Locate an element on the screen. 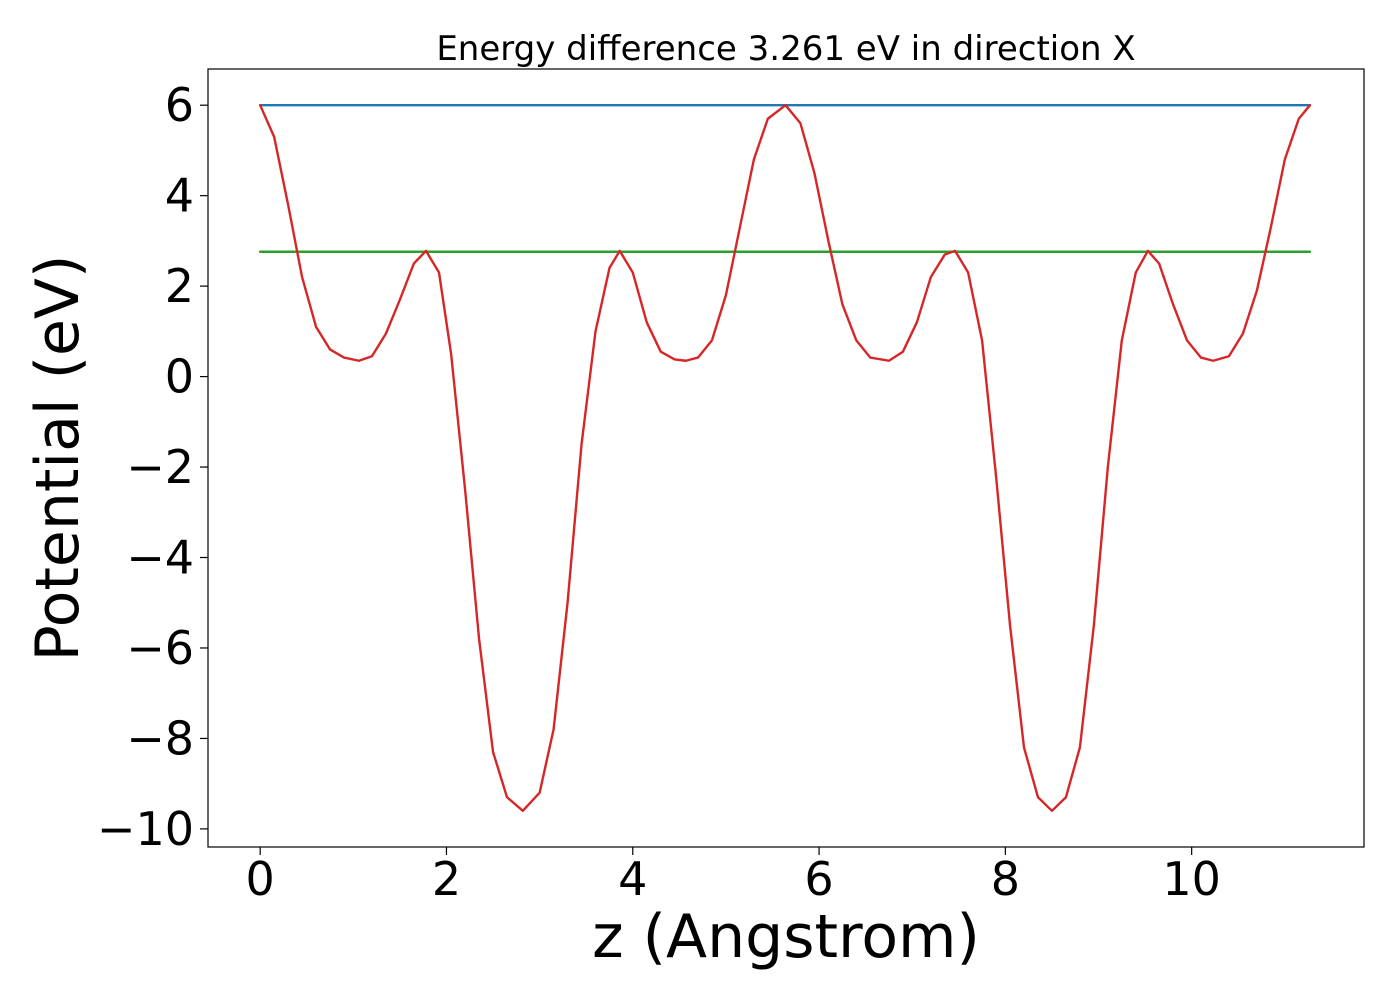  y-tick-label: 4 is located at coordinates (179, 196).